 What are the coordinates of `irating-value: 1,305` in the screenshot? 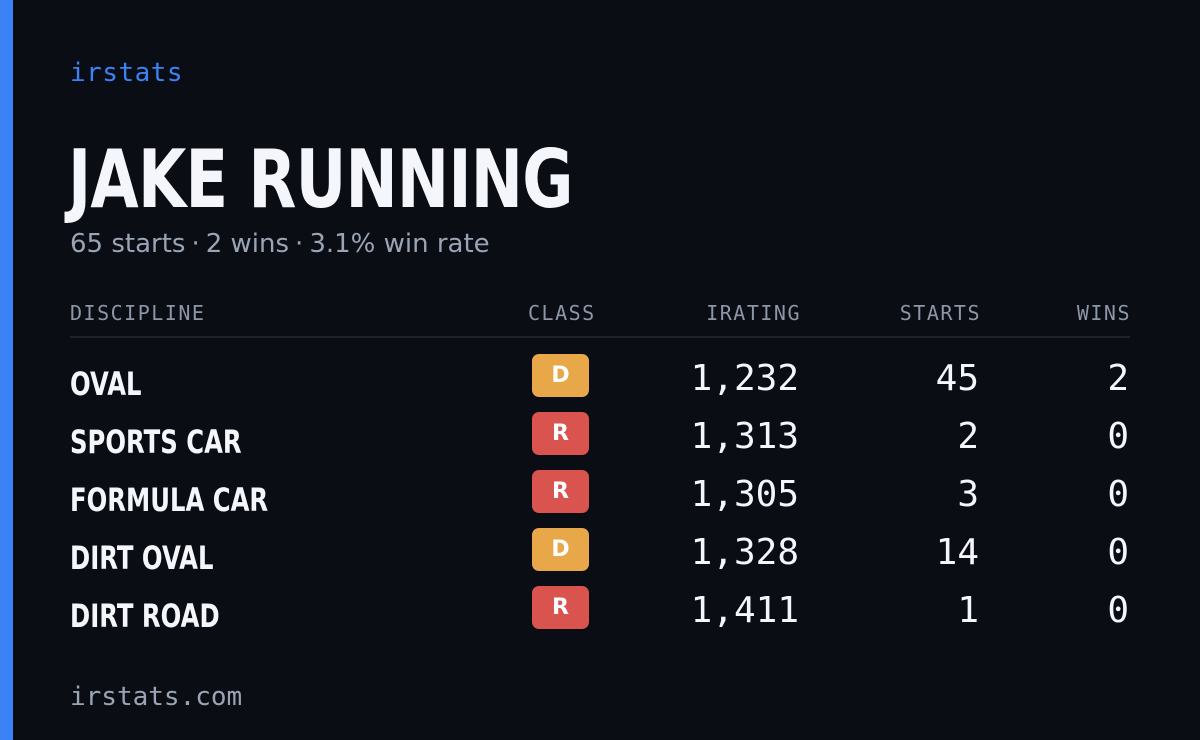 It's located at (744, 494).